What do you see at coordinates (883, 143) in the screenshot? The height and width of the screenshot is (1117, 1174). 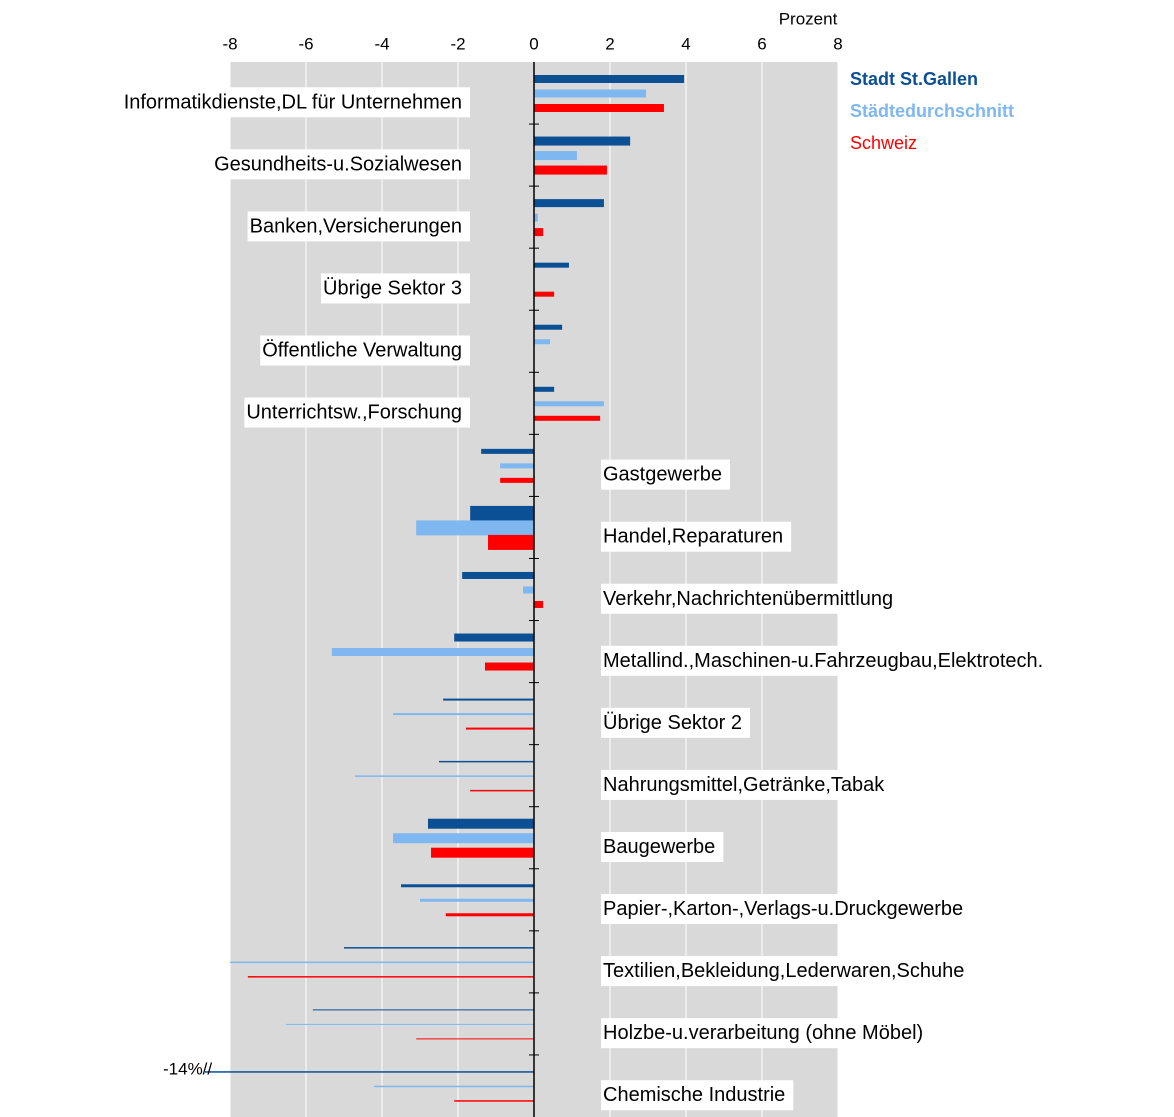 I see `legend-entry: Schweiz` at bounding box center [883, 143].